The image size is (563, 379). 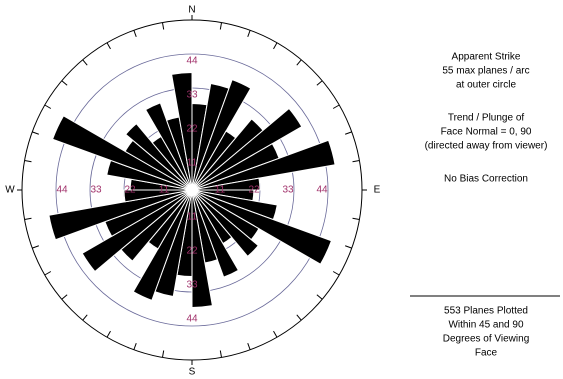 I want to click on note: Face Normal = 0, 90, so click(x=486, y=132).